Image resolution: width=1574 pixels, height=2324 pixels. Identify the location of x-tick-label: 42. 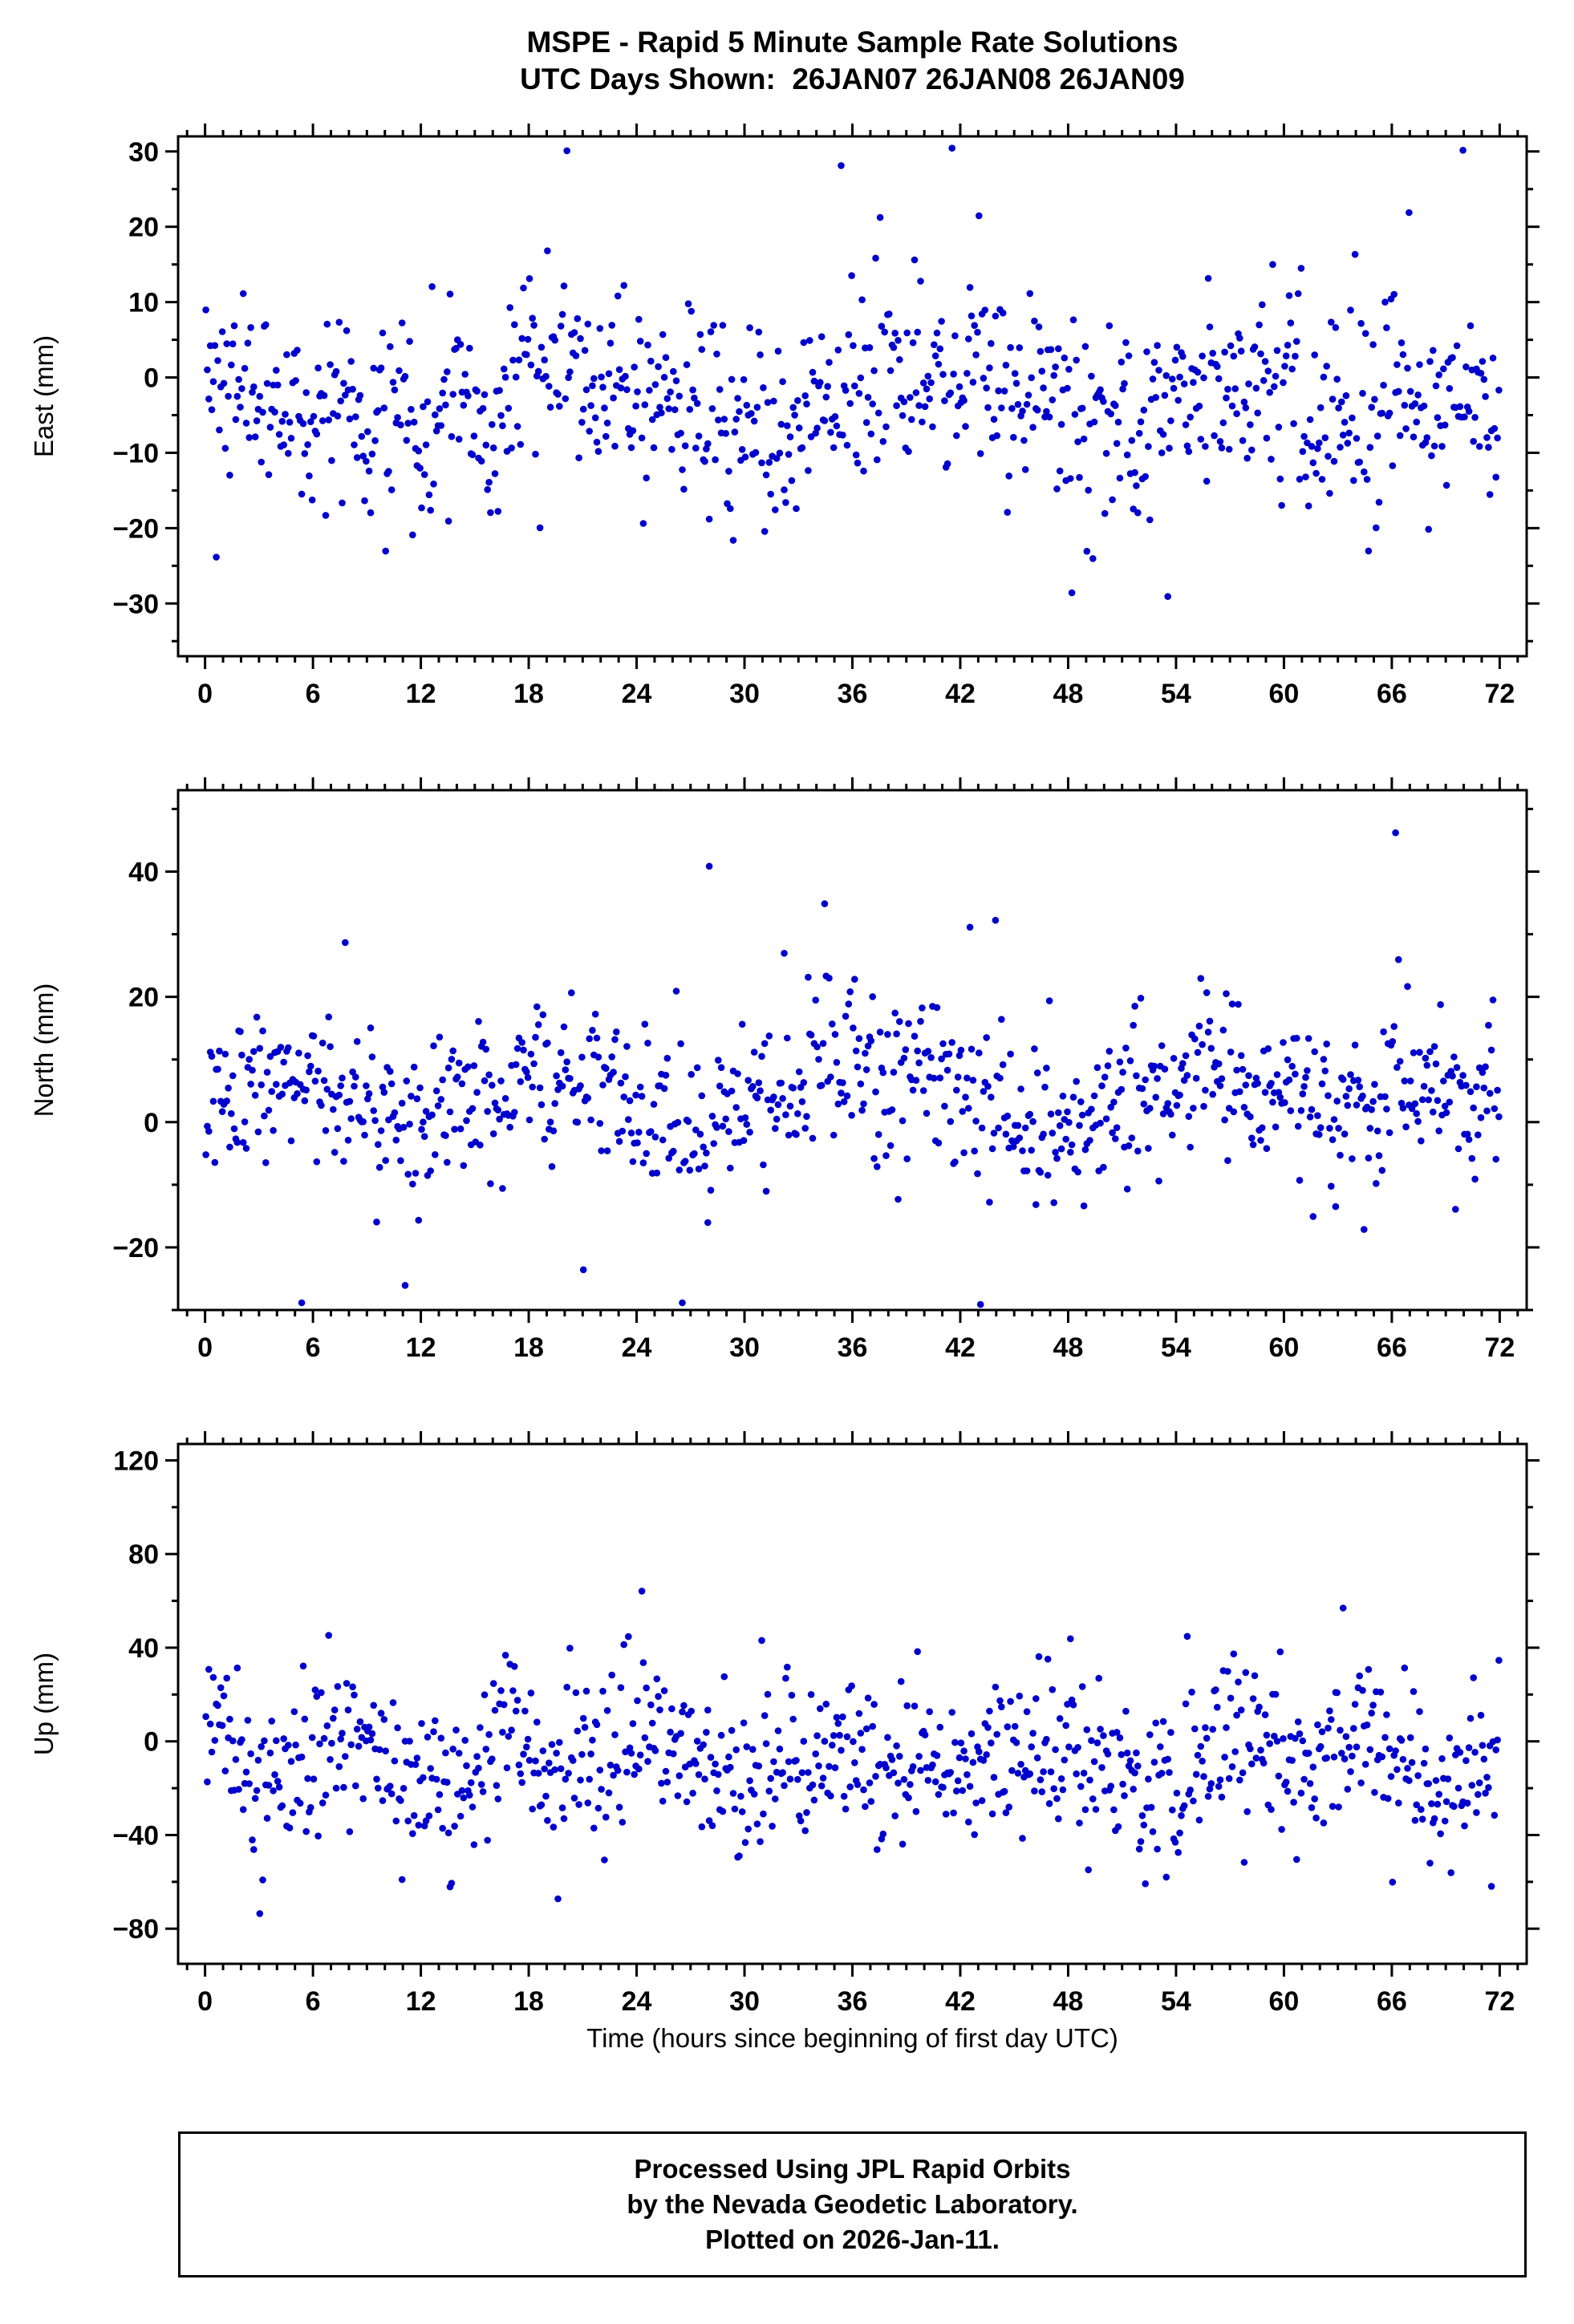
(960, 694).